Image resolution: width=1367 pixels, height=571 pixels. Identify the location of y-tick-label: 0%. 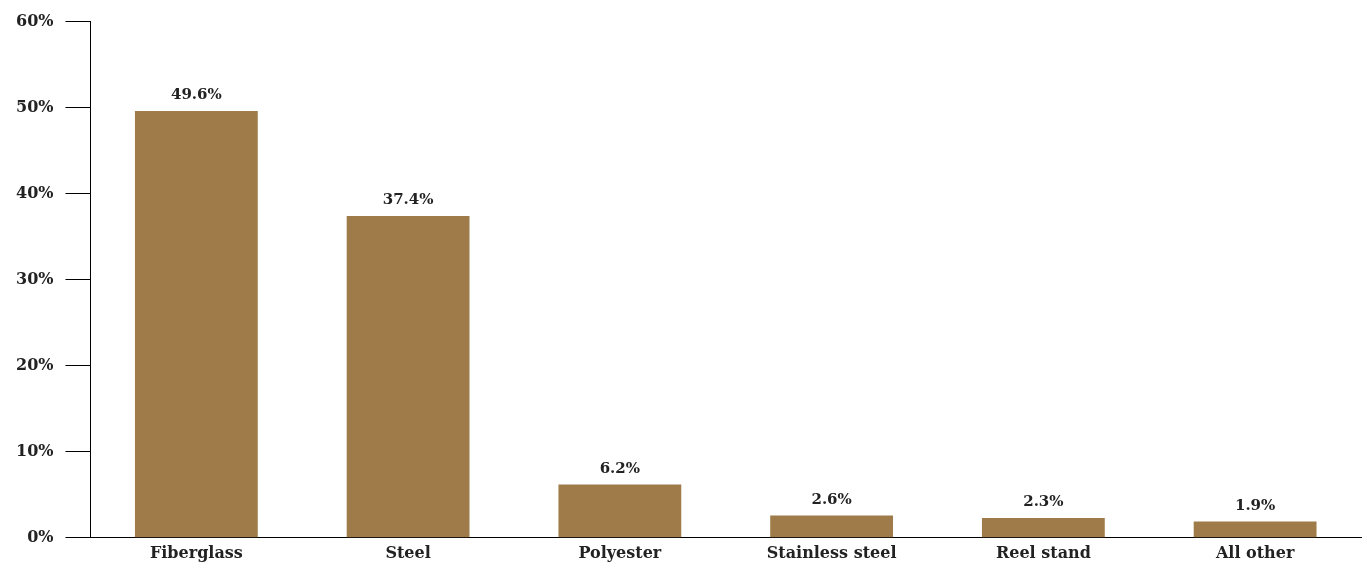
(40, 536).